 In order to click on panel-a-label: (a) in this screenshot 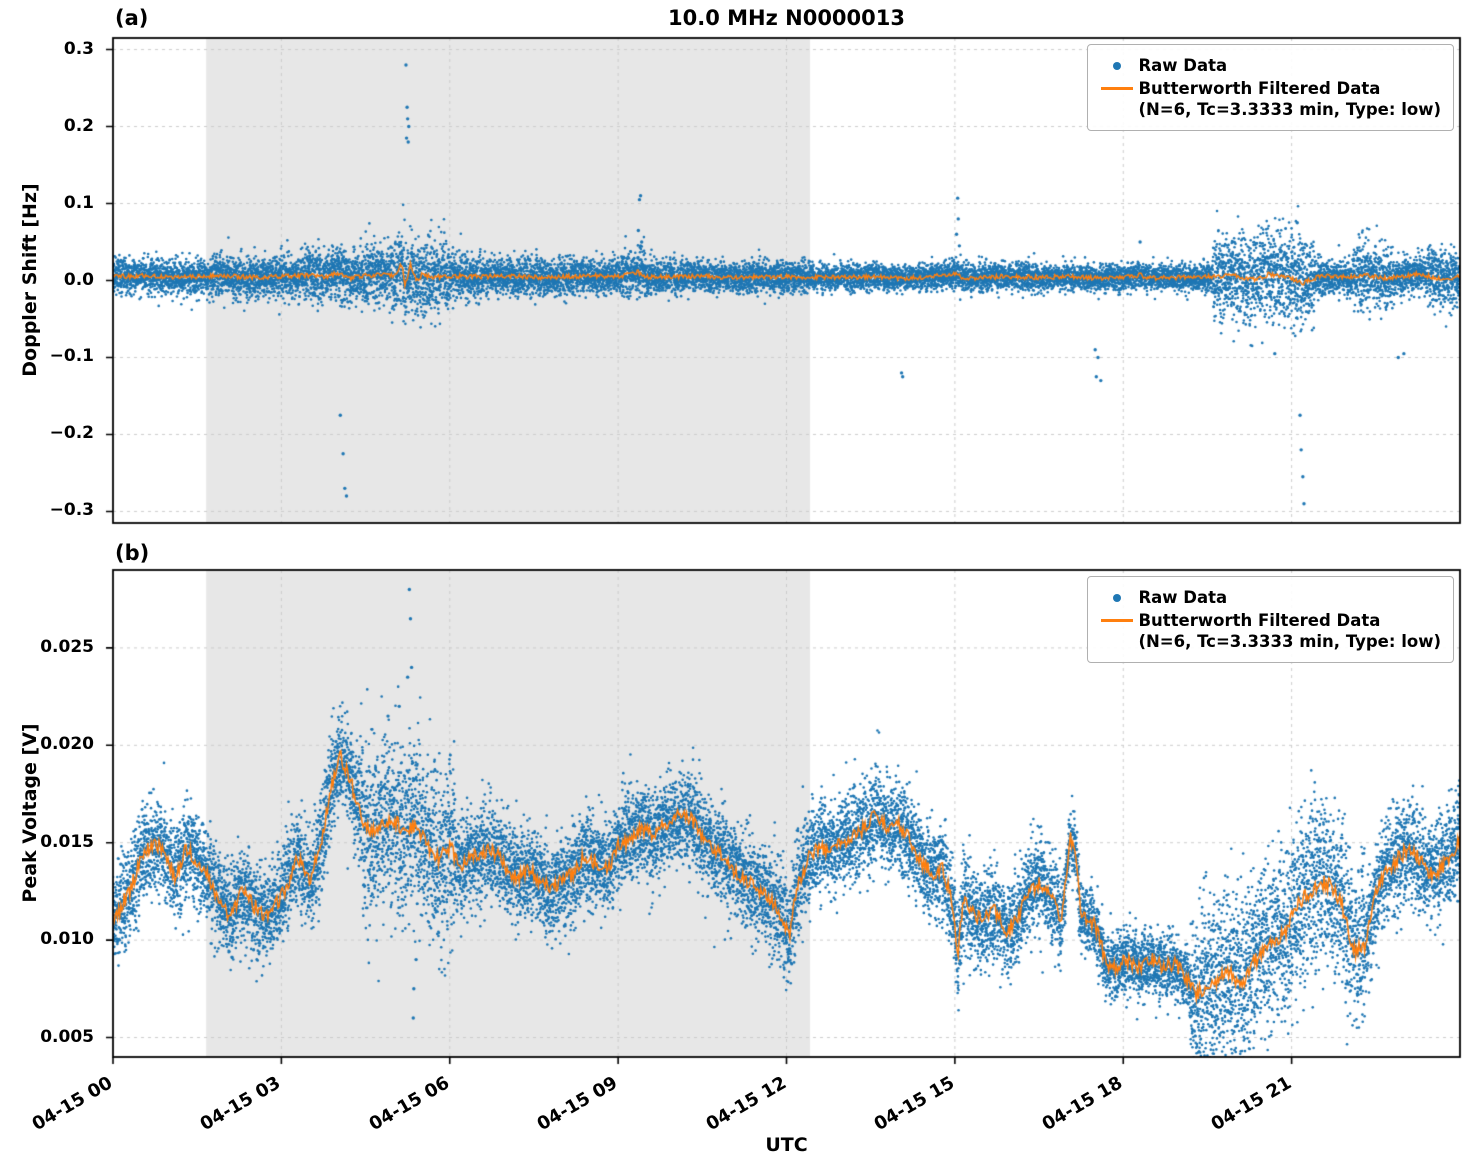, I will do `click(132, 18)`.